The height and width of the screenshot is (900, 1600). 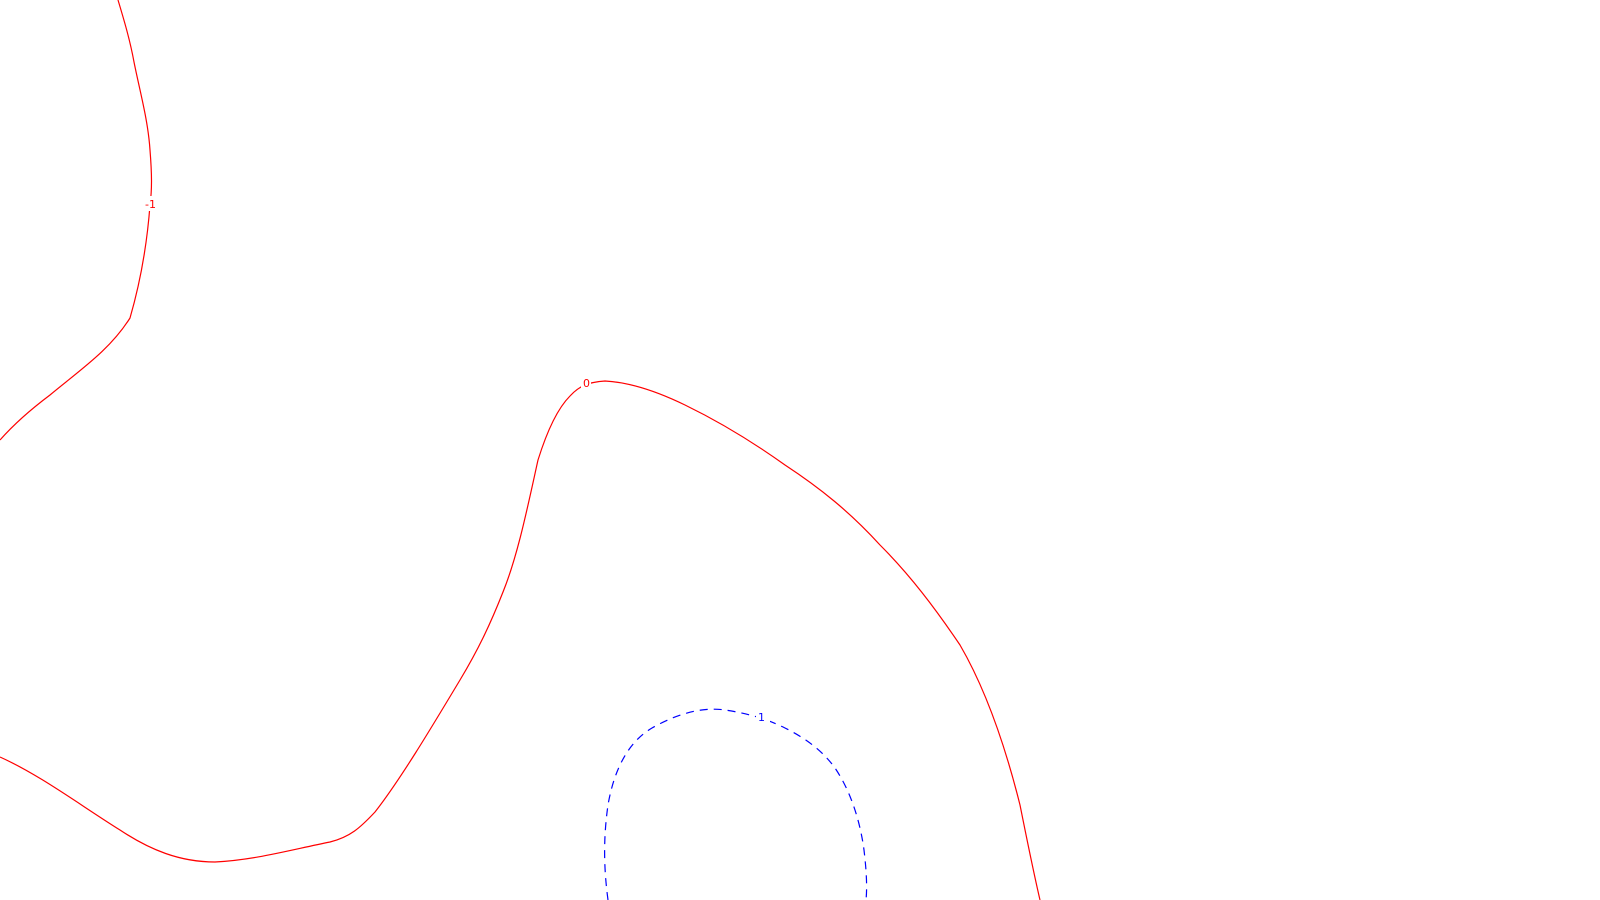 I want to click on contour-label-level-0: 0, so click(x=586, y=383).